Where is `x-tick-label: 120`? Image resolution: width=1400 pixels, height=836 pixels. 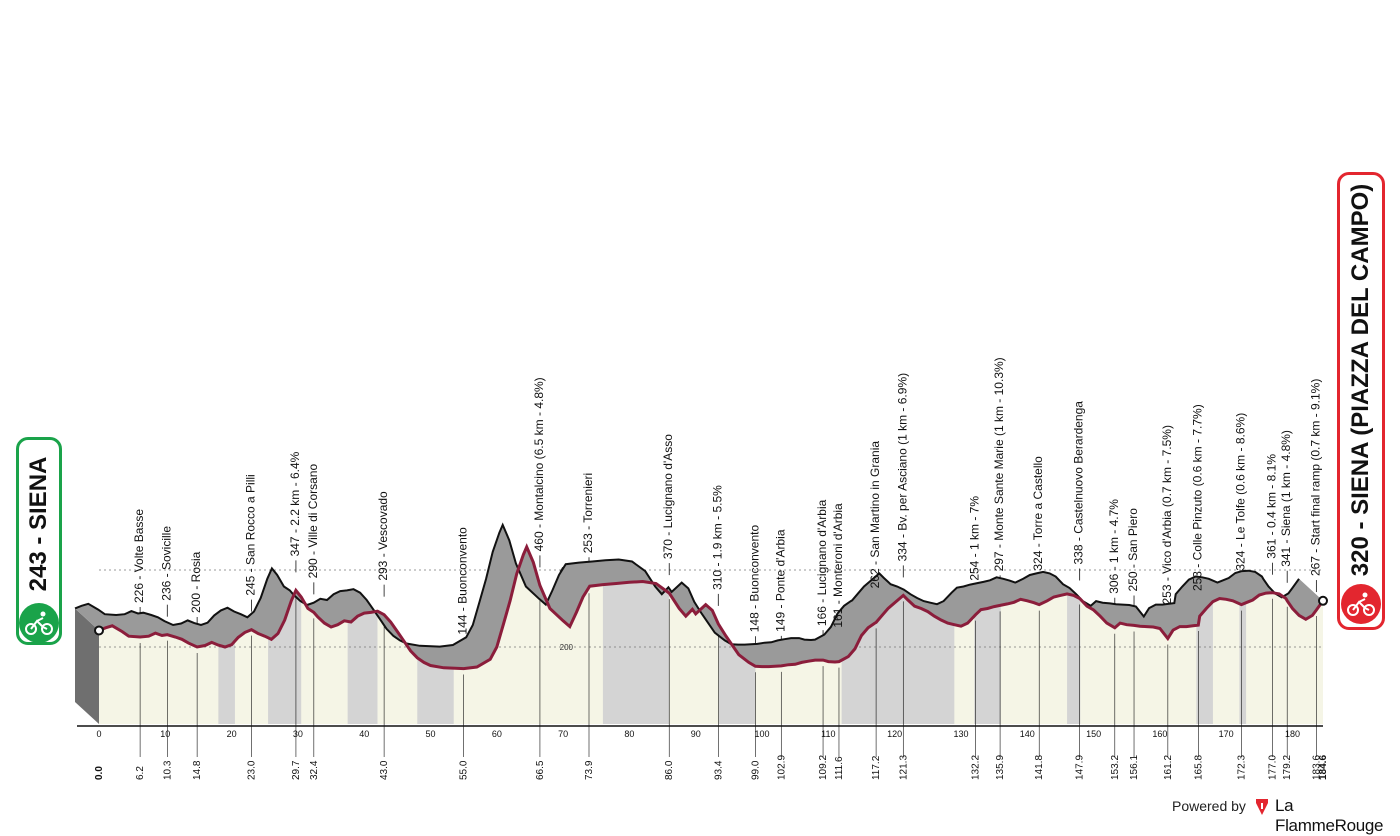
x-tick-label: 120 is located at coordinates (894, 734).